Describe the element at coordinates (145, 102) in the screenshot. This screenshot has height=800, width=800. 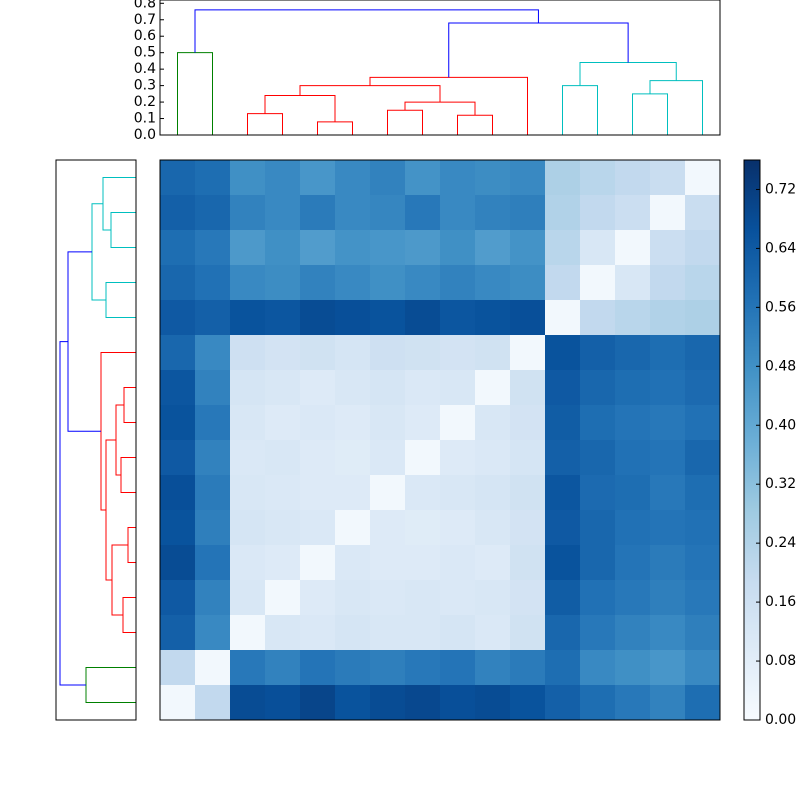
I see `y-tick-label: 0.2` at that location.